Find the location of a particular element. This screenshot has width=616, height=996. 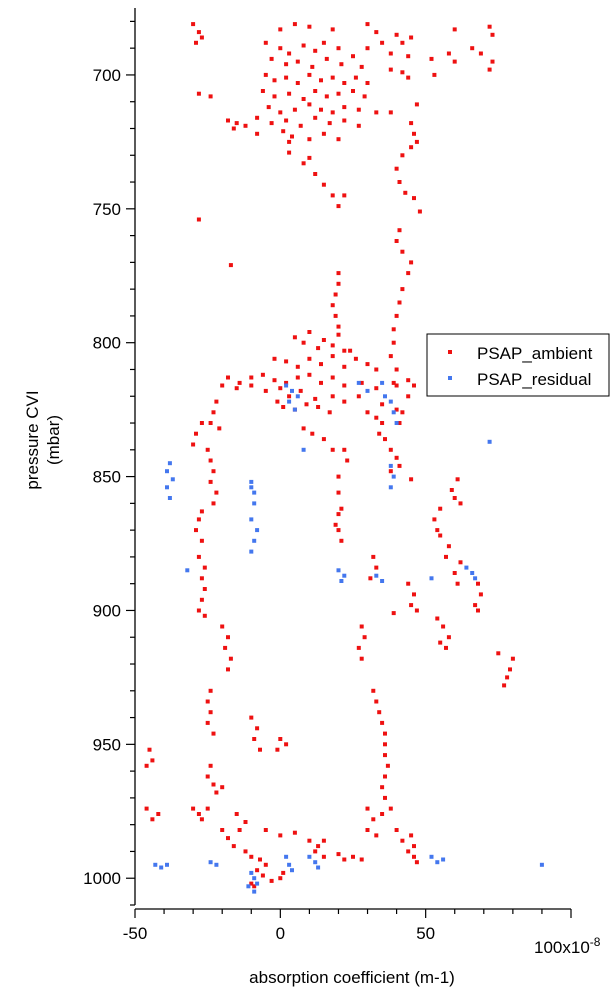

y-tick-label: 800 is located at coordinates (107, 343).